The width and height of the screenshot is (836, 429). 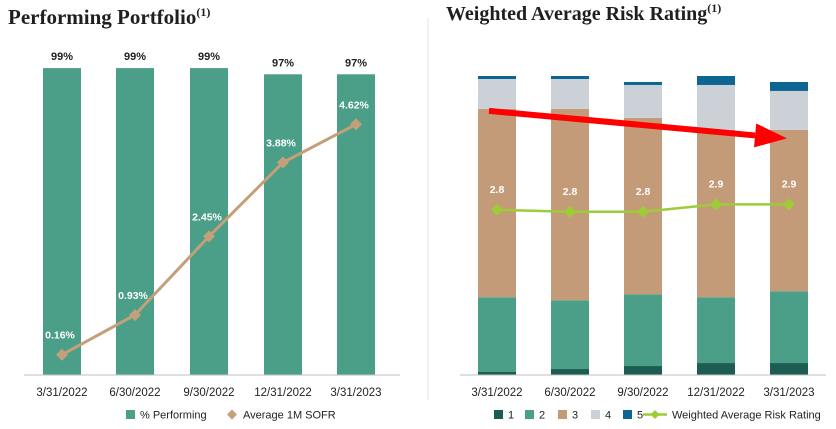 What do you see at coordinates (511, 416) in the screenshot?
I see `legend-label-1: 1` at bounding box center [511, 416].